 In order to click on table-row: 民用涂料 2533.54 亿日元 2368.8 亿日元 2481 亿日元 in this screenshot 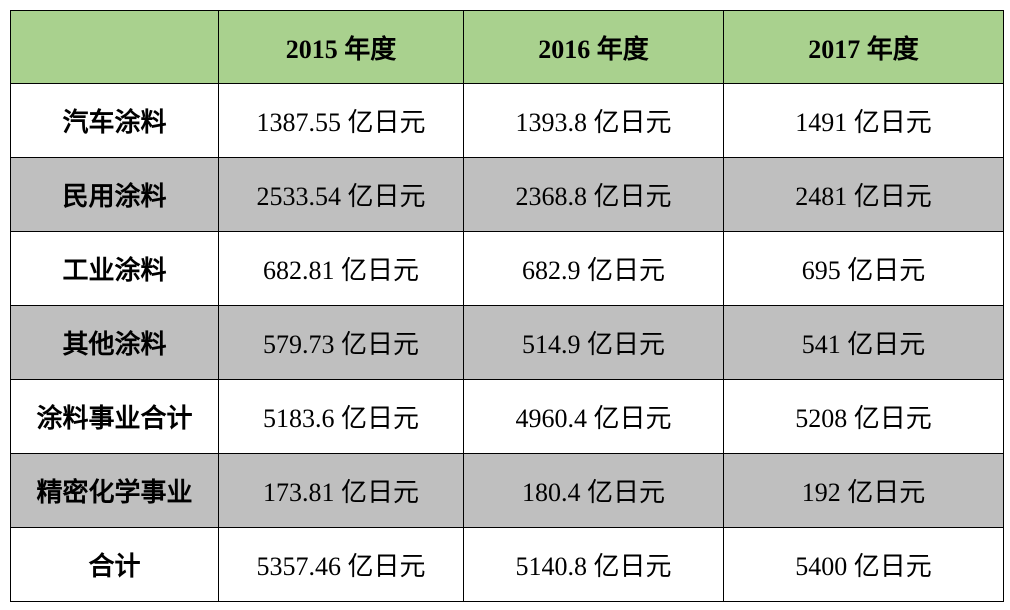, I will do `click(507, 194)`.